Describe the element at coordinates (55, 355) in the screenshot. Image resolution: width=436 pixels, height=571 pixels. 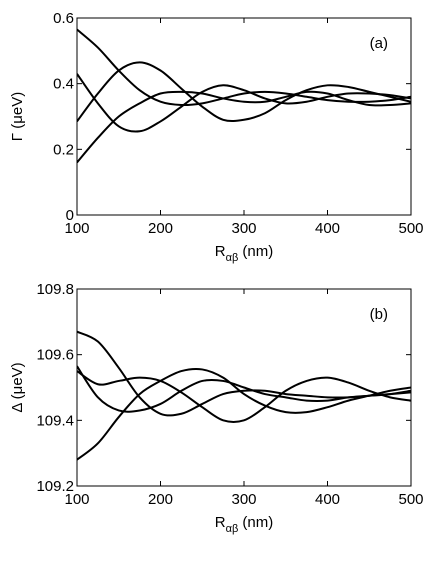
I see `y-tick-label: 109.6` at that location.